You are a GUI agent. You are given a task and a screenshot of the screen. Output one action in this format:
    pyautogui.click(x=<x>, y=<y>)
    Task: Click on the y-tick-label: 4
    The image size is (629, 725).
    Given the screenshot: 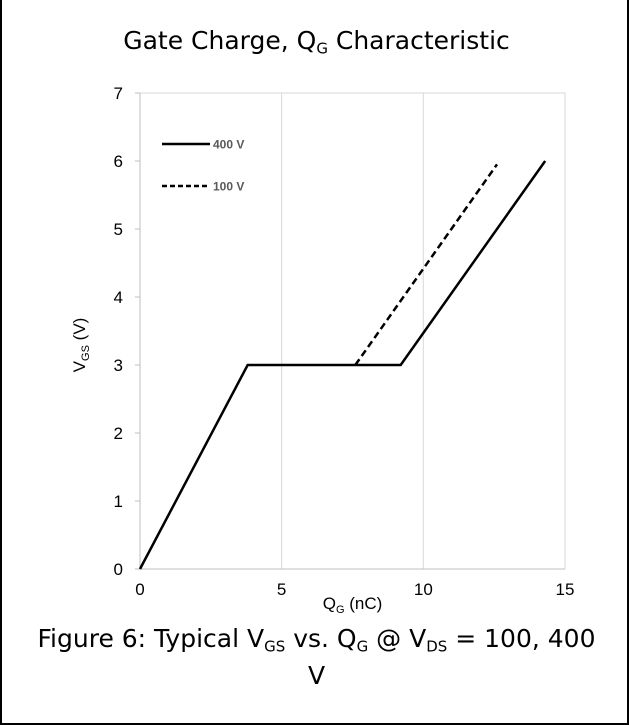 What is the action you would take?
    pyautogui.click(x=118, y=297)
    